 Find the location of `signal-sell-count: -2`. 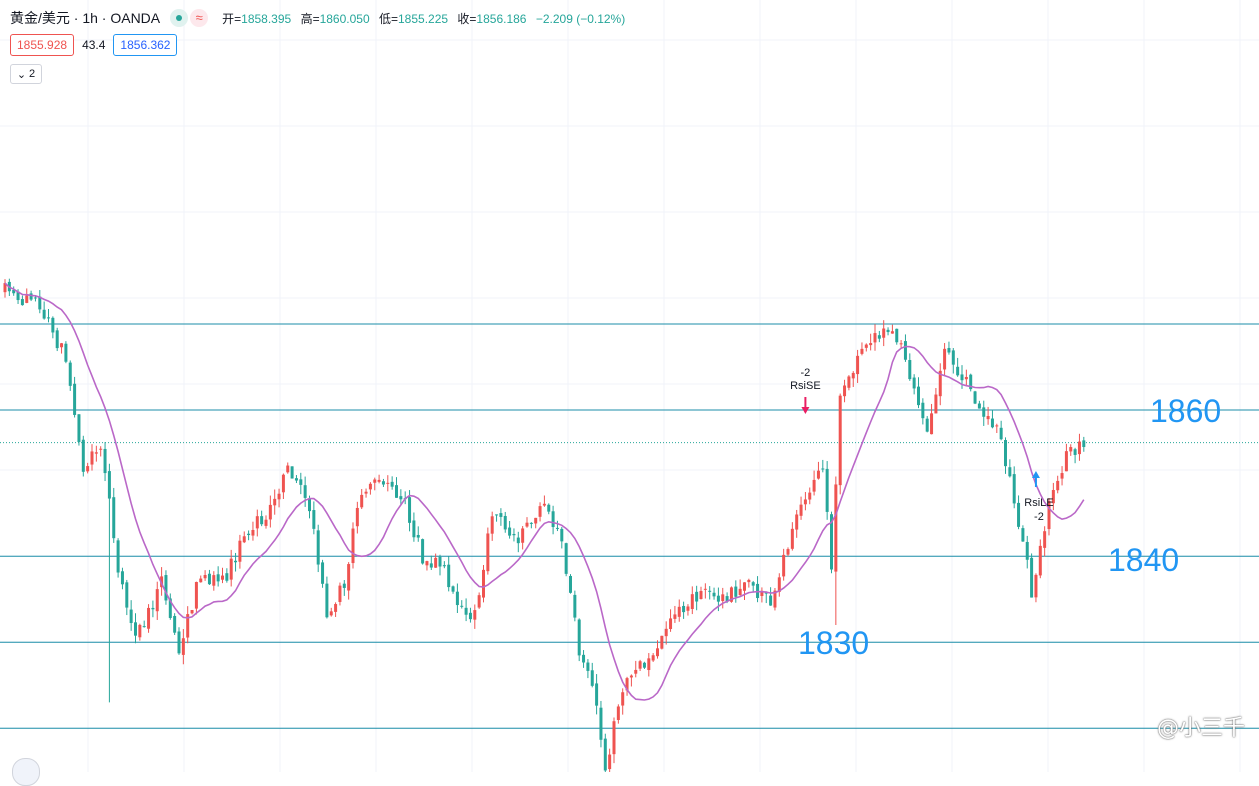

signal-sell-count: -2 is located at coordinates (806, 373).